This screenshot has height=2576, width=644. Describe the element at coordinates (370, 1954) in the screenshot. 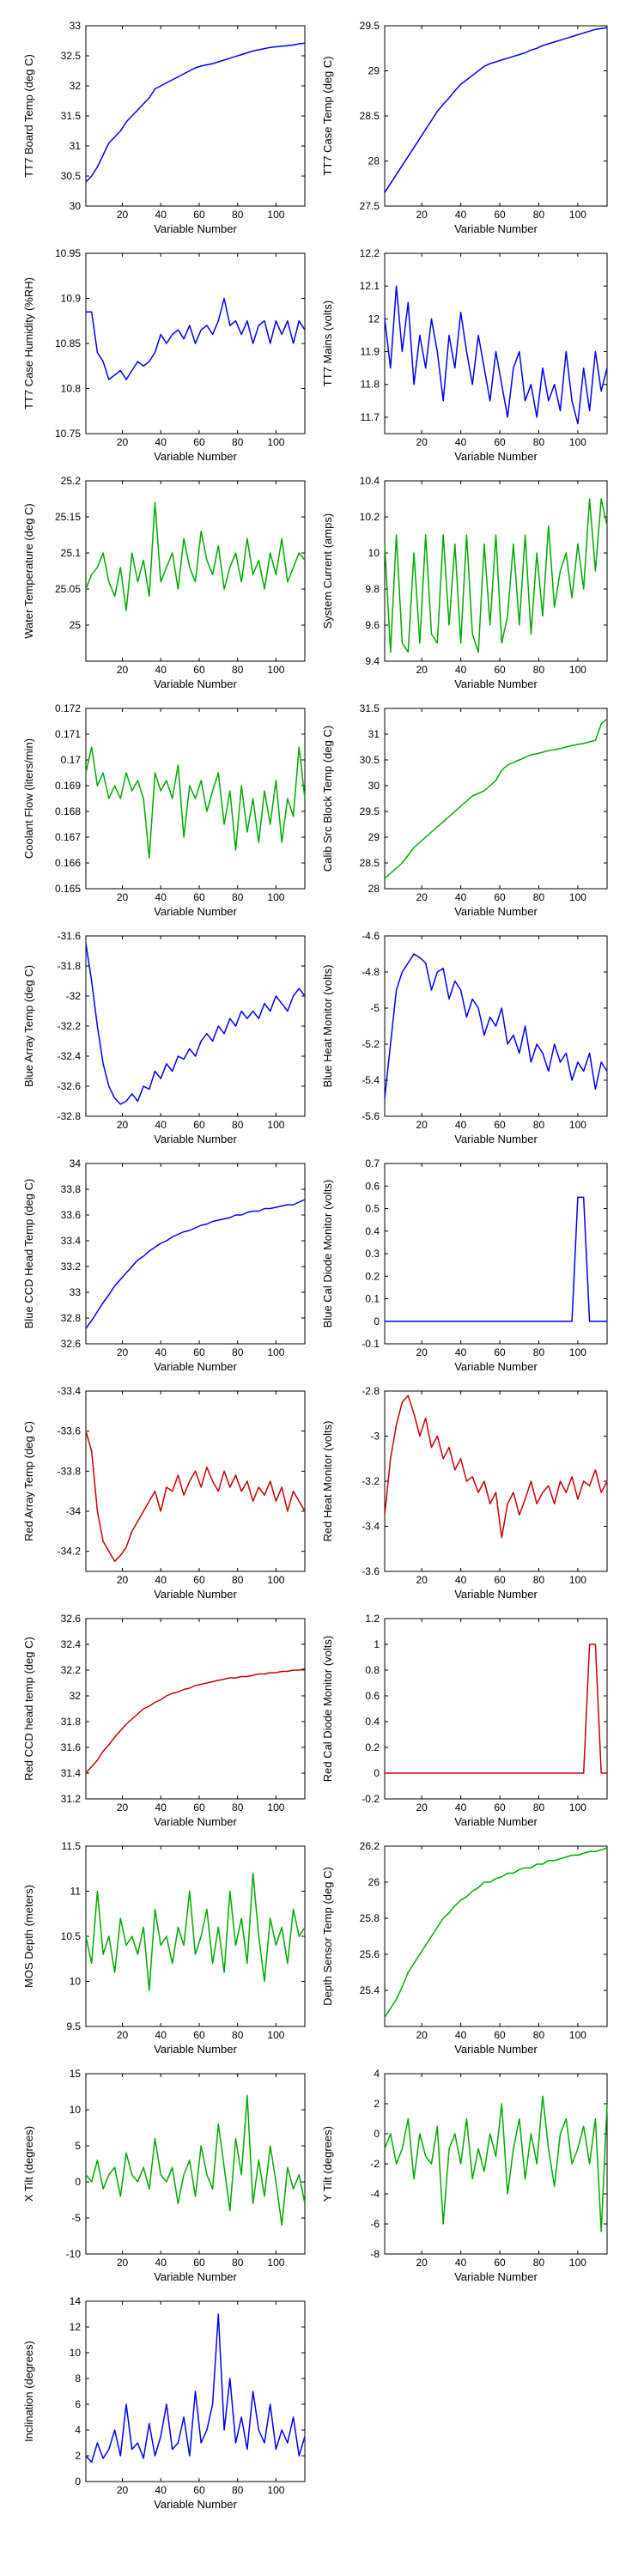

I see `y-tick-label: 25.6` at that location.